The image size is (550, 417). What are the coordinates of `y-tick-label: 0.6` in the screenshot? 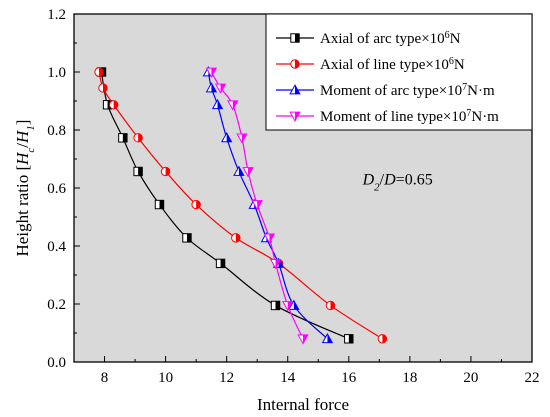 It's located at (56, 189).